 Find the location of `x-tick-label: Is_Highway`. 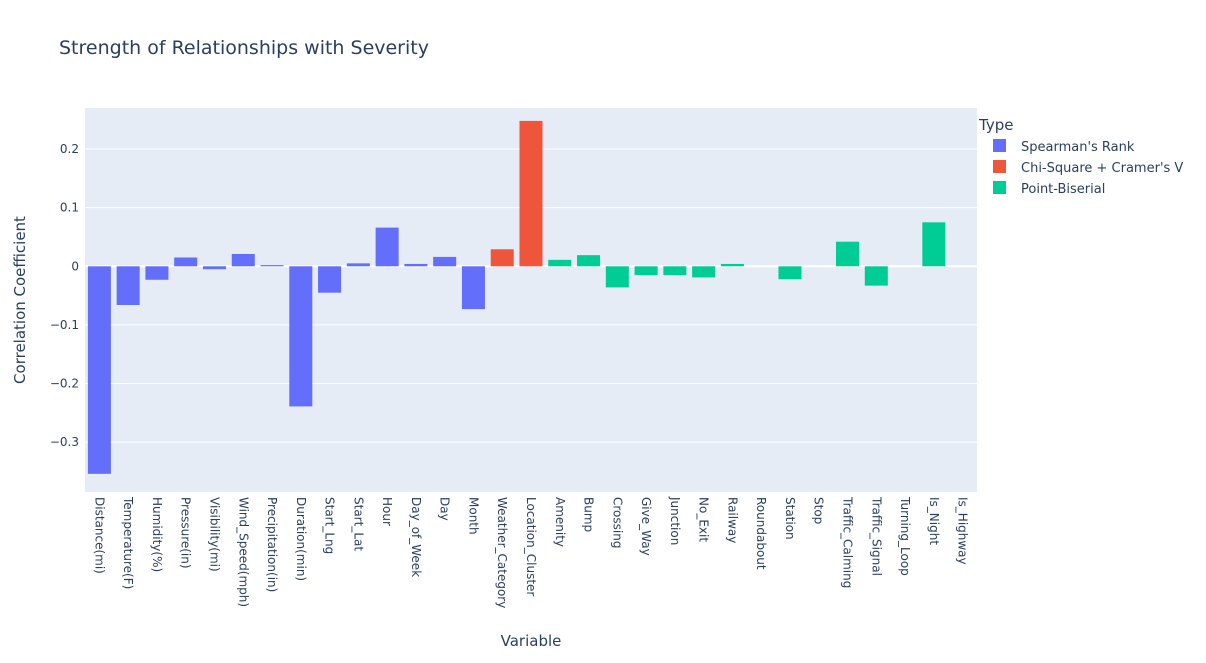

x-tick-label: Is_Highway is located at coordinates (963, 531).